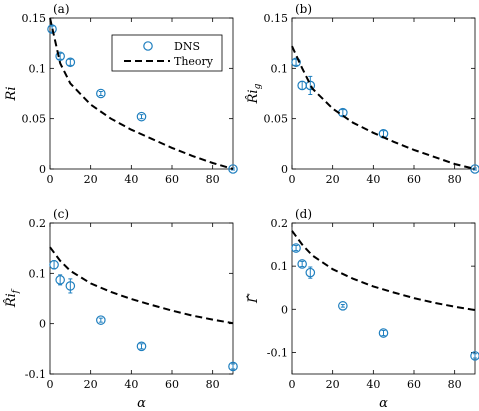 This screenshot has height=411, width=479. I want to click on legend-box, so click(167, 53).